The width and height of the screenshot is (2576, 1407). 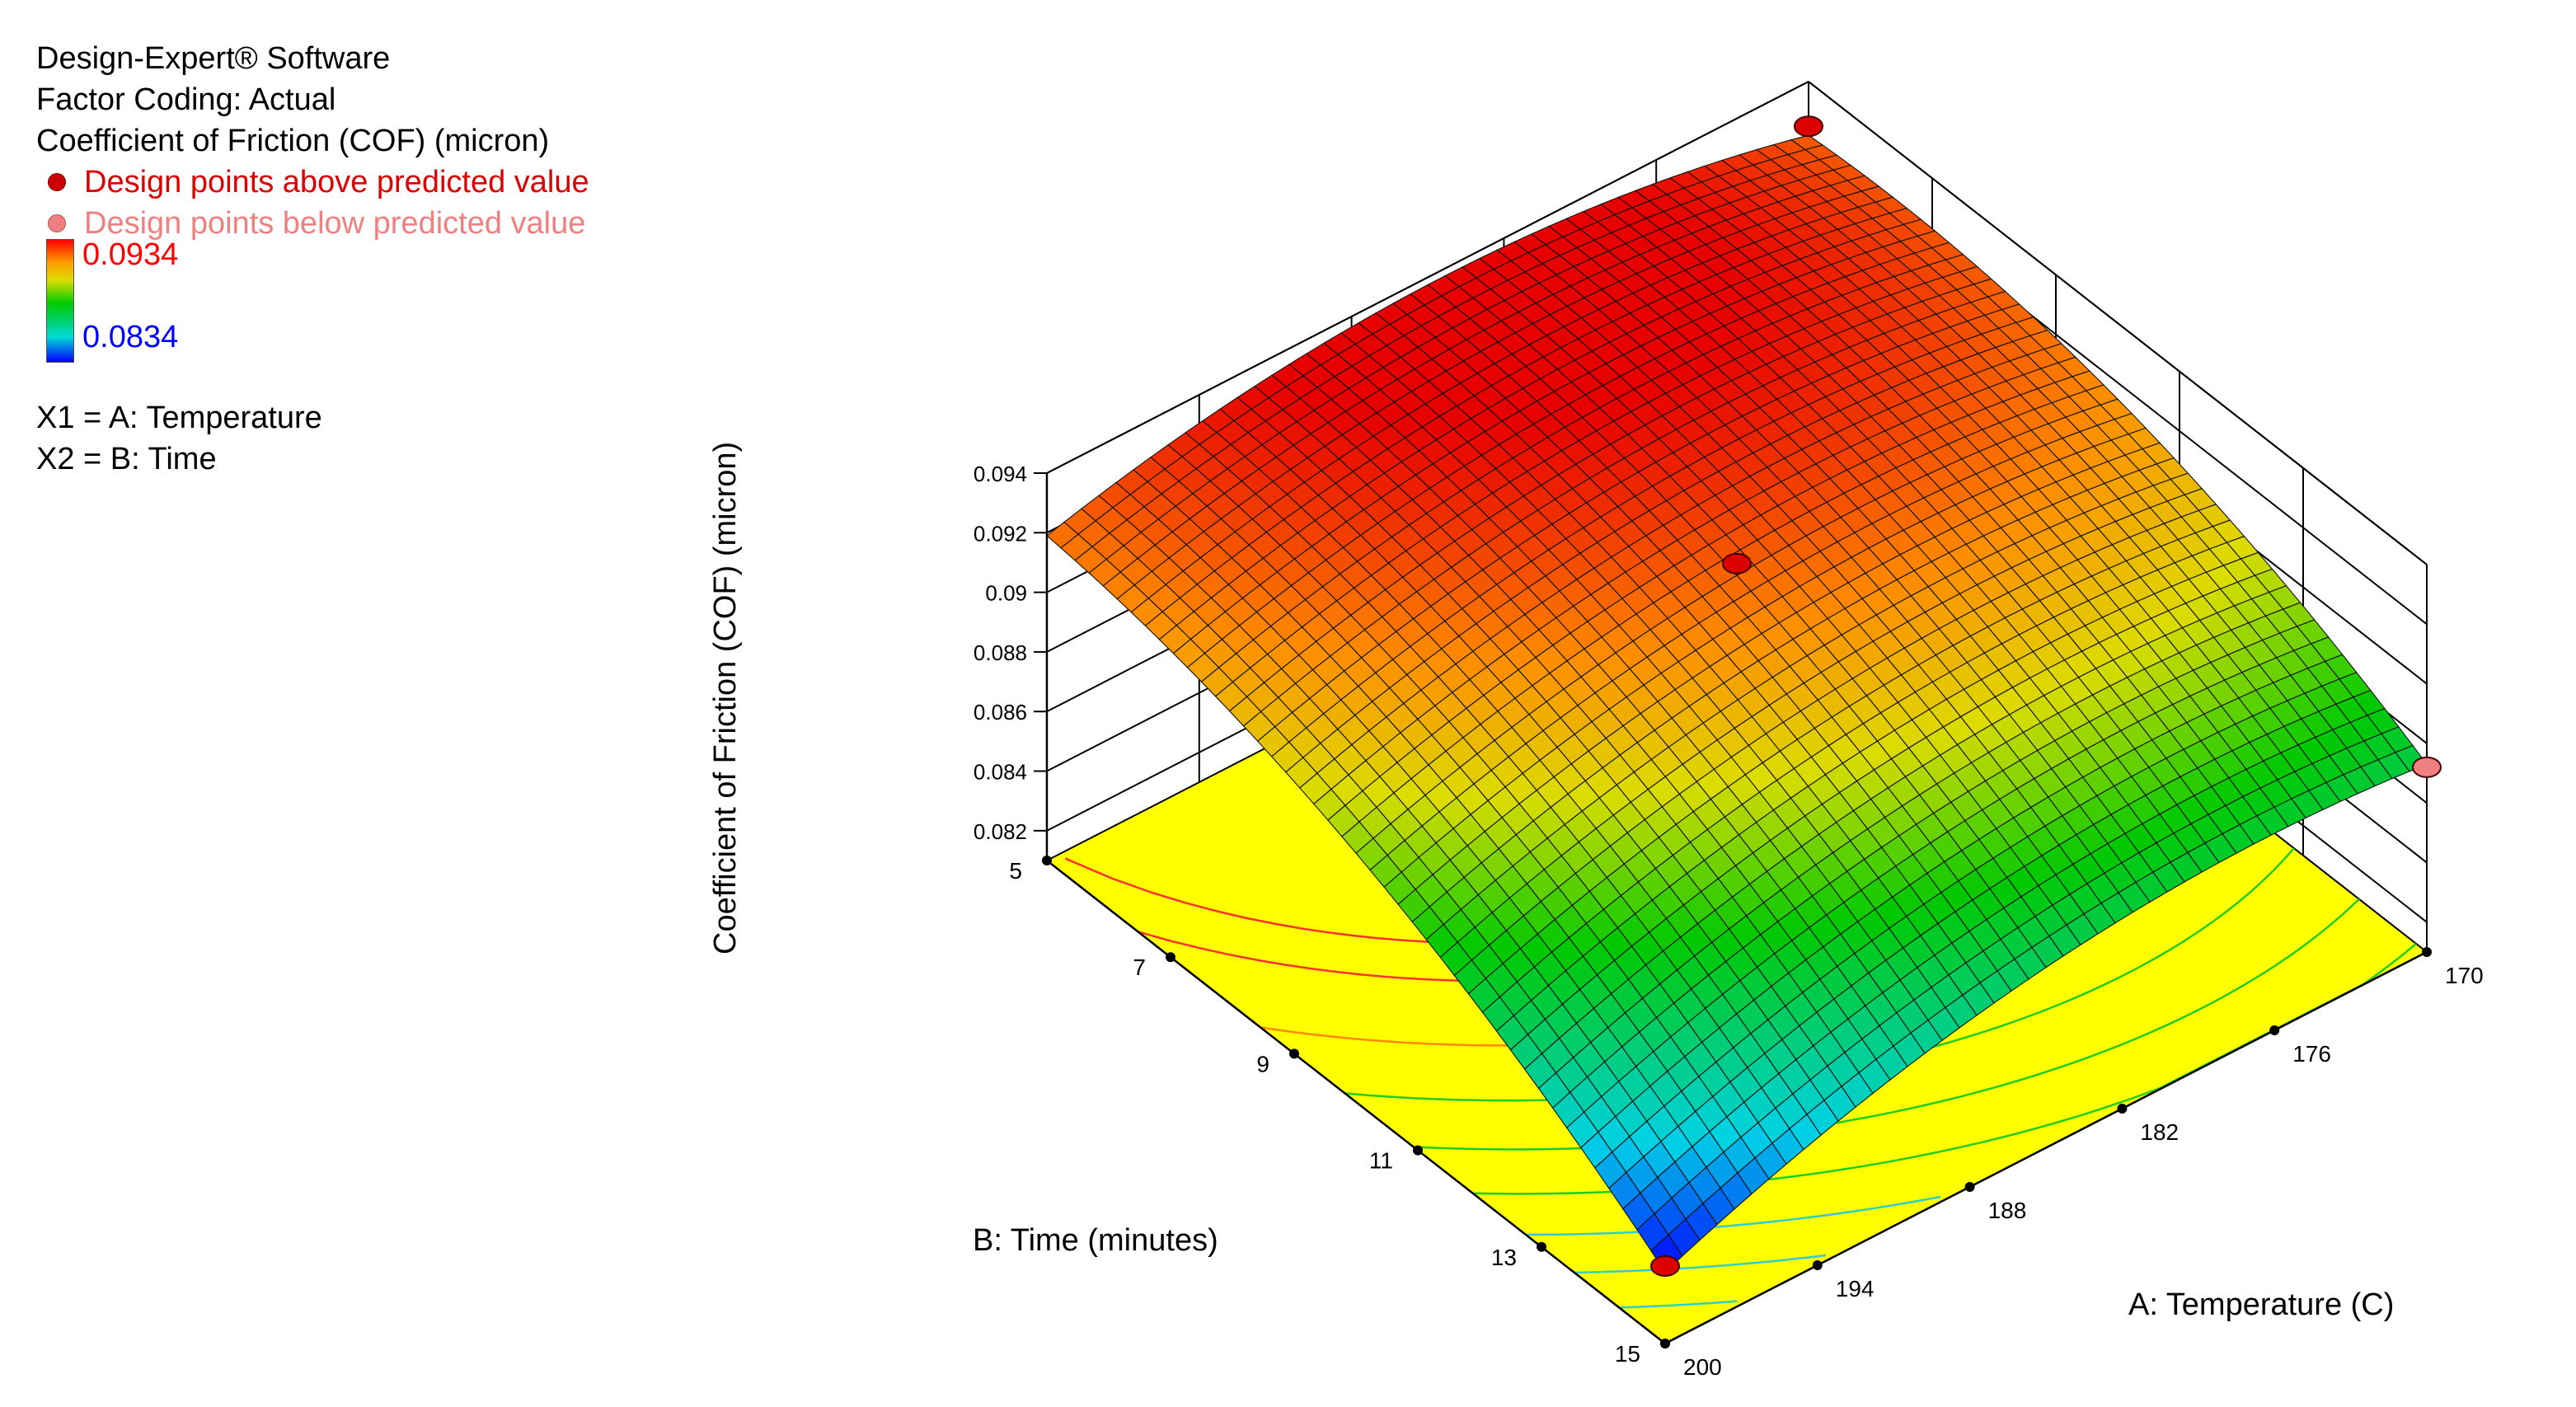 What do you see at coordinates (1001, 653) in the screenshot?
I see `z-tick-label: 0.088` at bounding box center [1001, 653].